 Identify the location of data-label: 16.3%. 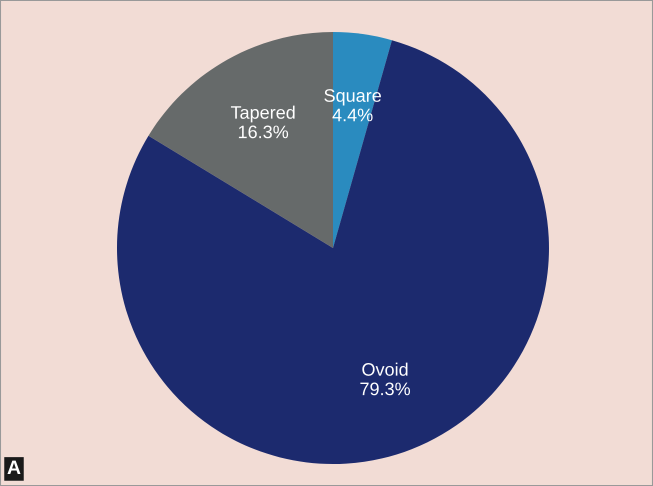
(263, 132).